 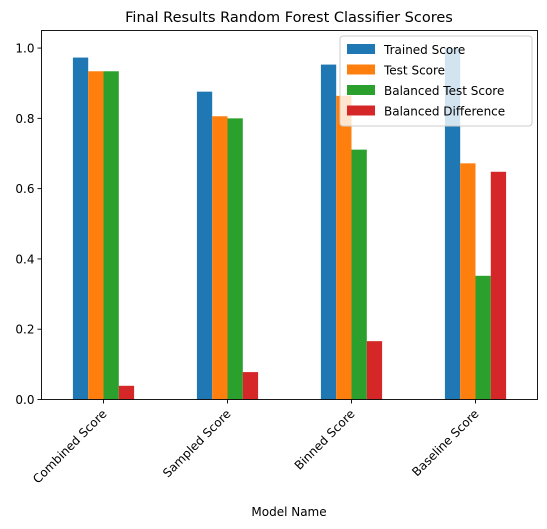 What do you see at coordinates (24, 400) in the screenshot?
I see `y-tick-label: 0.0` at bounding box center [24, 400].